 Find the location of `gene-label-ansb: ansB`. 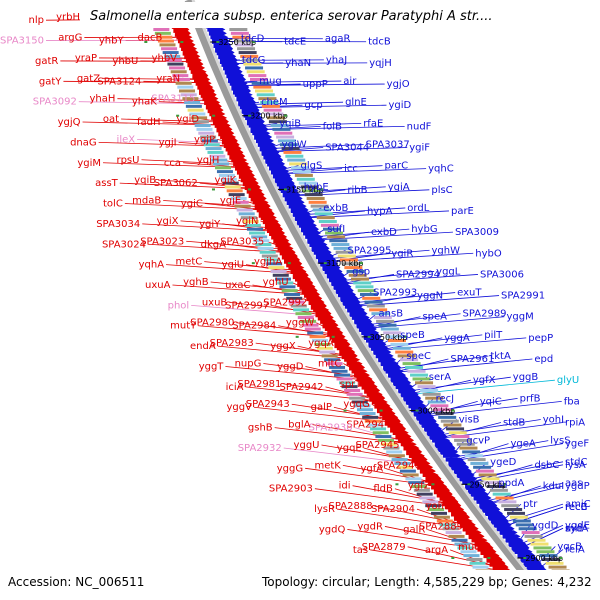

gene-label-ansb: ansB is located at coordinates (391, 314).